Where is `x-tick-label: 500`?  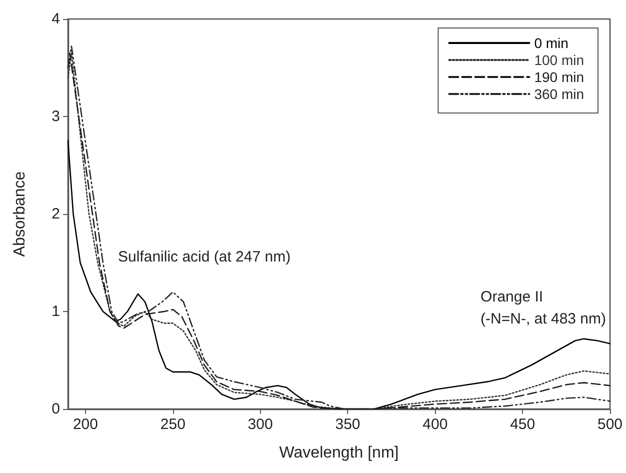
x-tick-label: 500 is located at coordinates (610, 424).